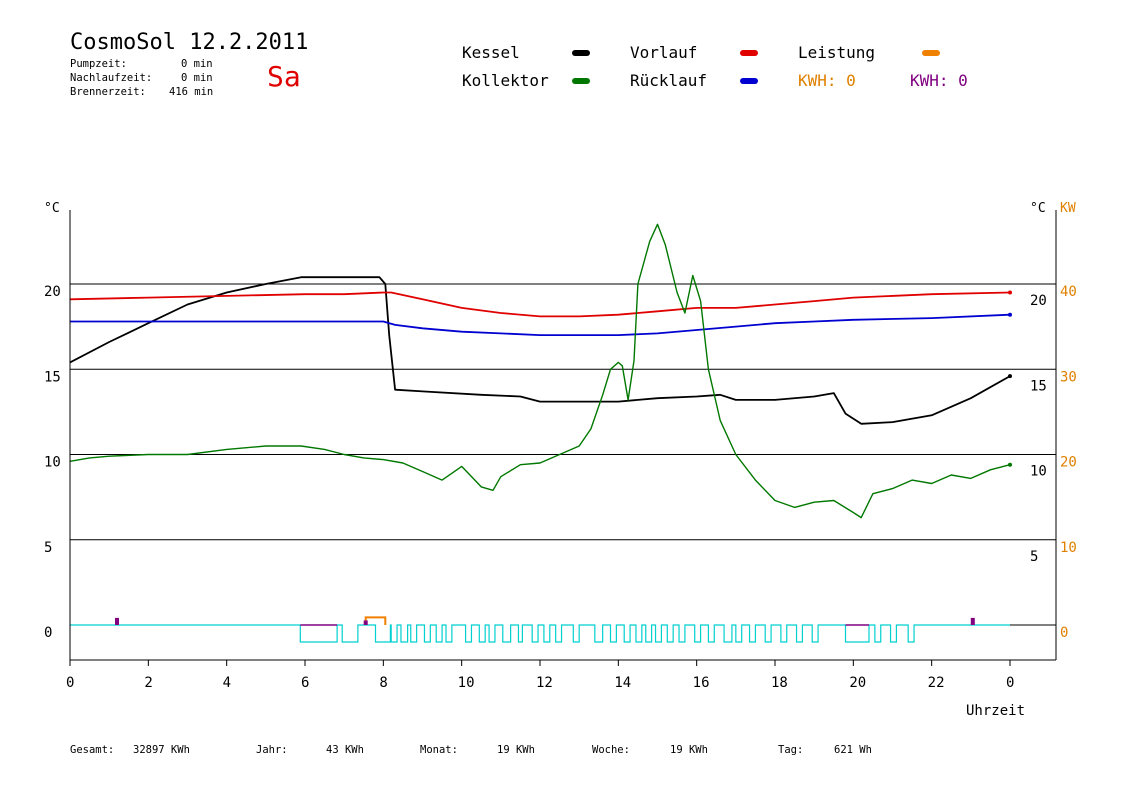  What do you see at coordinates (1038, 301) in the screenshot?
I see `y-tick-label-right: 20` at bounding box center [1038, 301].